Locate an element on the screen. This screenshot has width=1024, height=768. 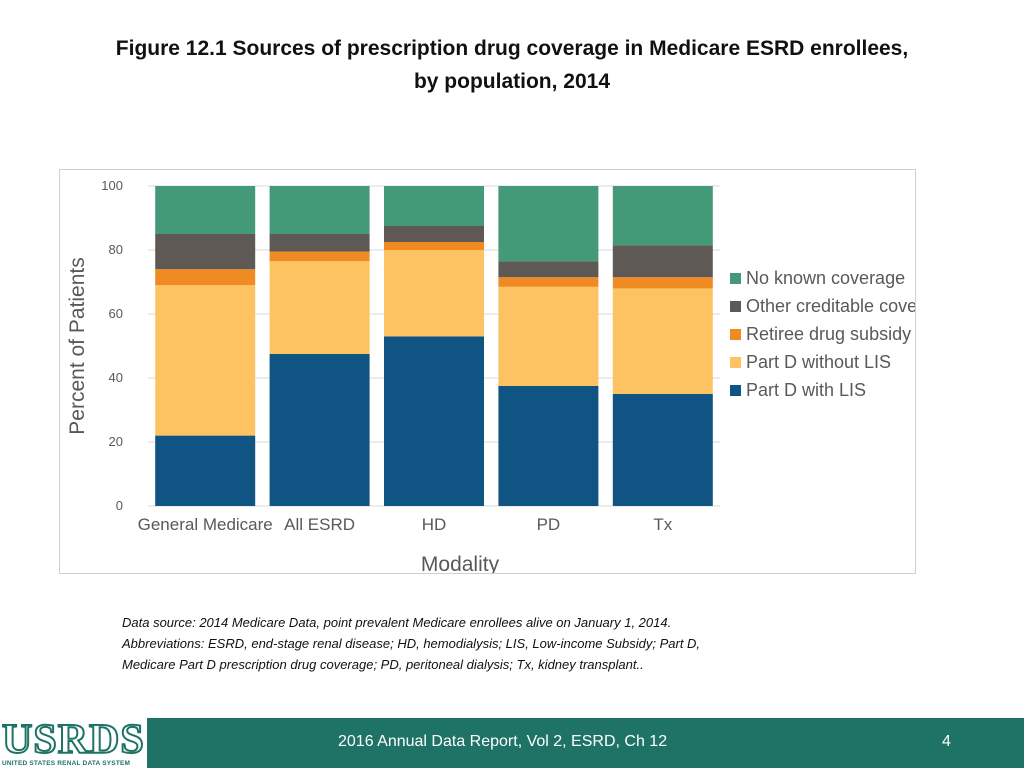
legend-label-part-d-without-lis: Part D without LIS is located at coordinates (818, 362).